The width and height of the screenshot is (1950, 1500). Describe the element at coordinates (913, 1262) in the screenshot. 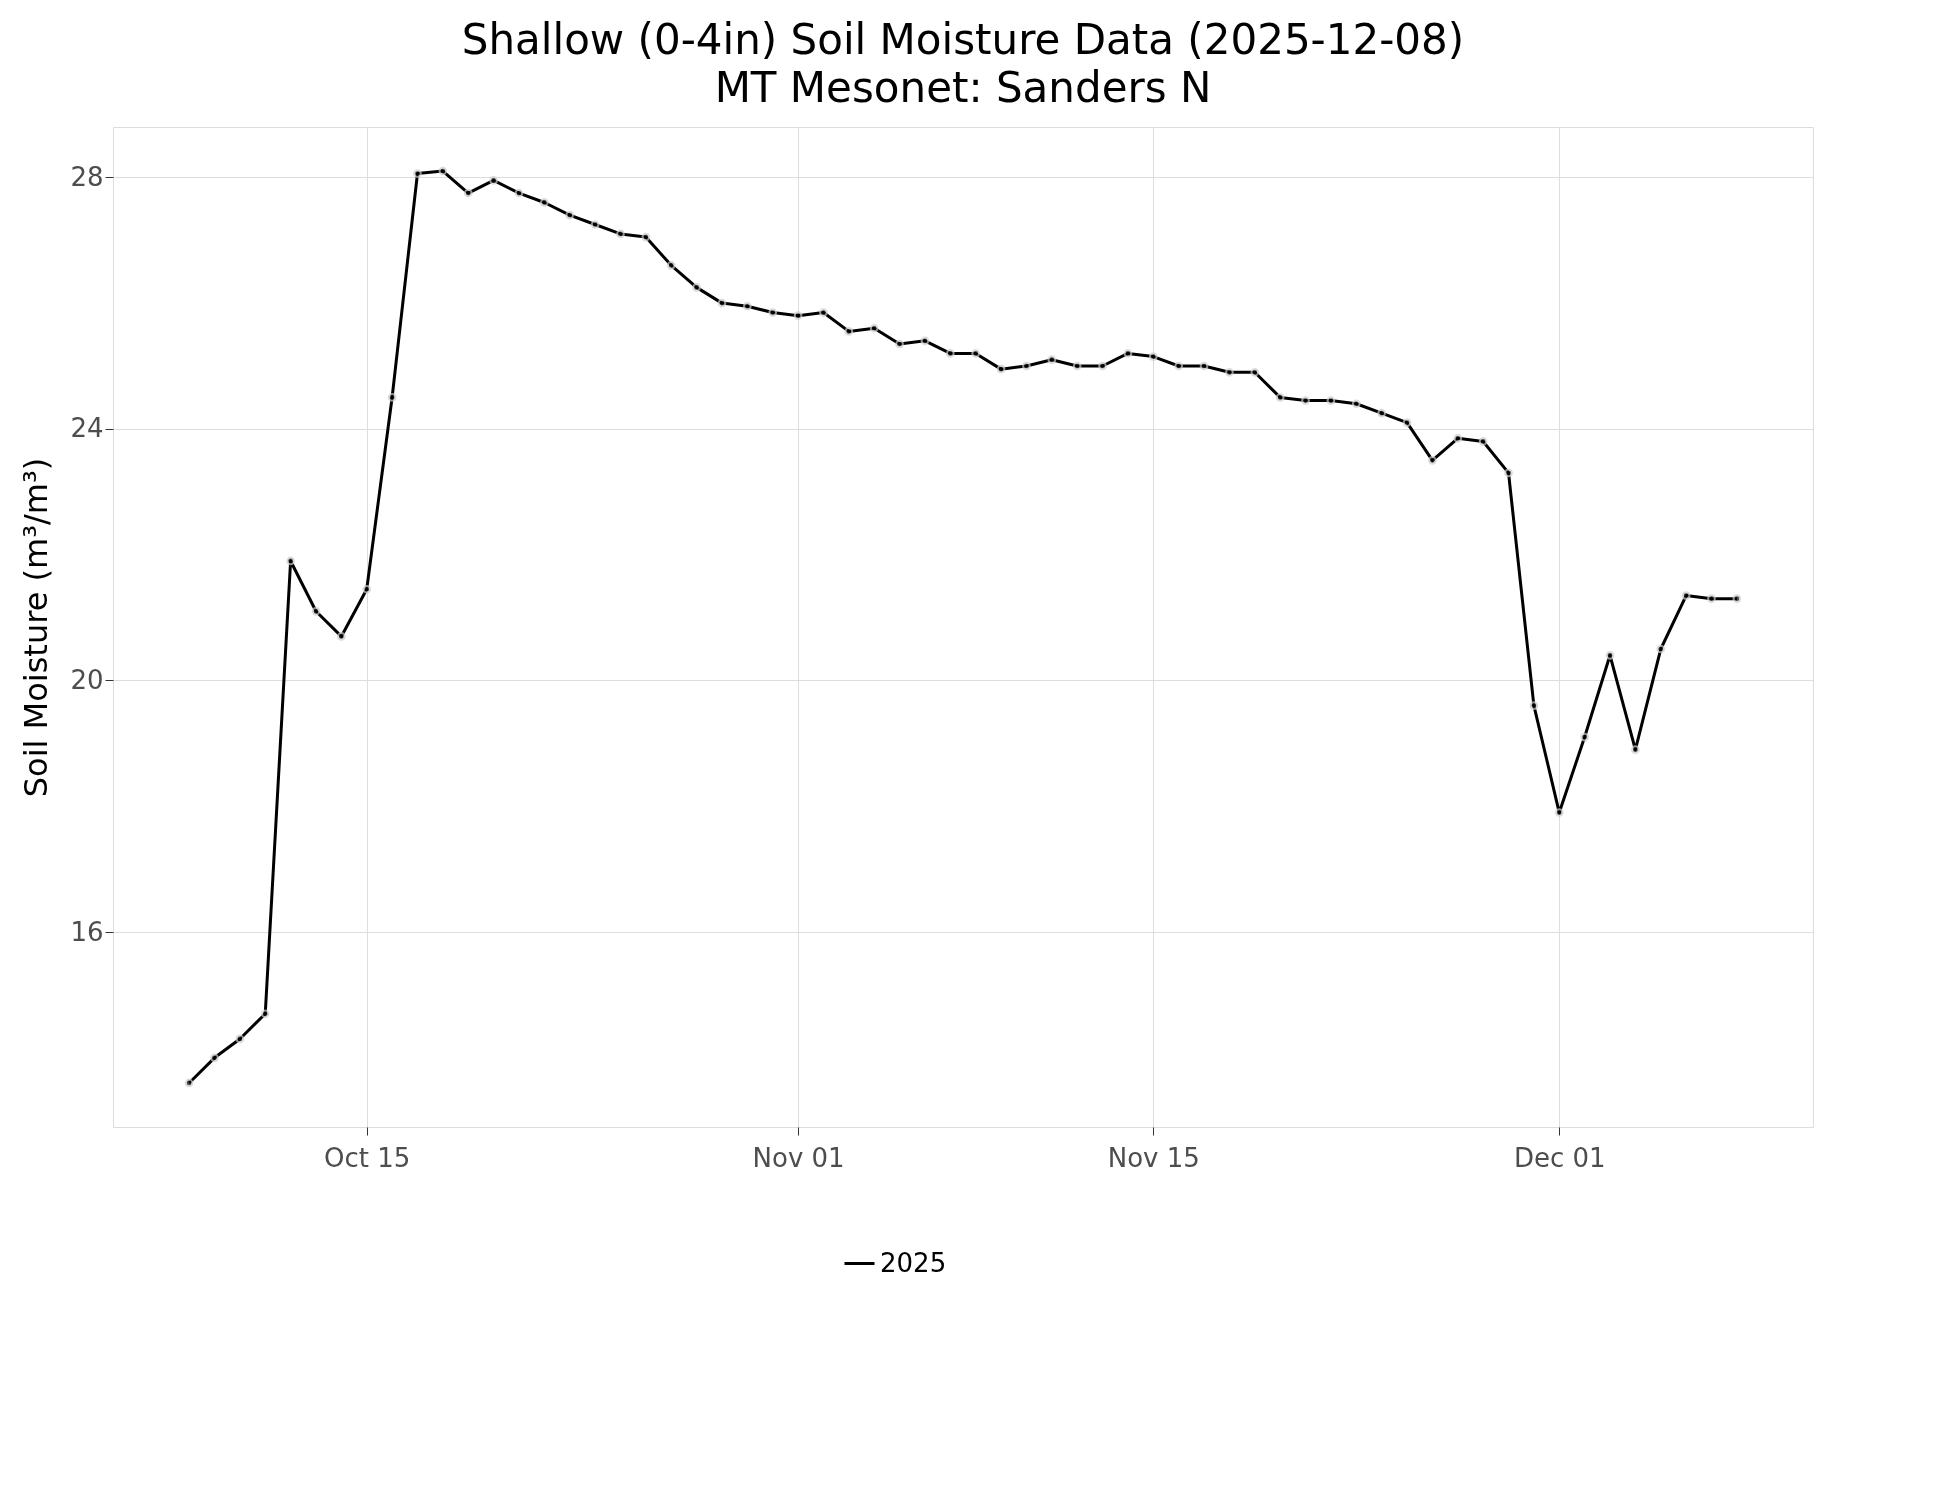

I see `legend-label: 2025` at that location.